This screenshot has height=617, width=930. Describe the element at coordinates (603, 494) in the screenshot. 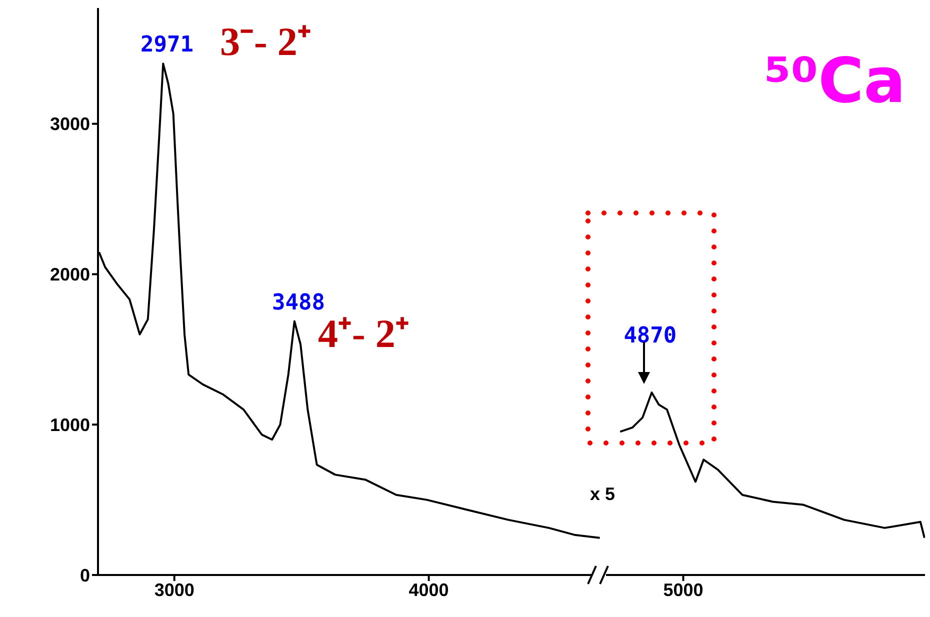

I see `annotation: x 5` at that location.